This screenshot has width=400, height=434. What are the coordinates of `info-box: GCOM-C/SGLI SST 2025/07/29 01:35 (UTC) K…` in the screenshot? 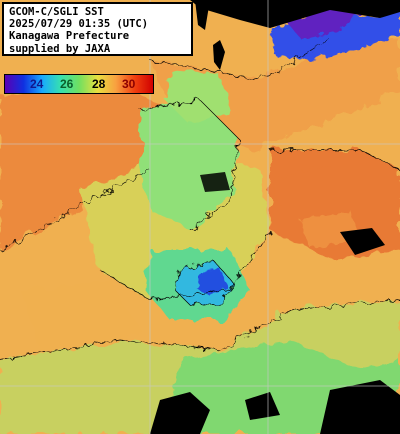 It's located at (97, 29).